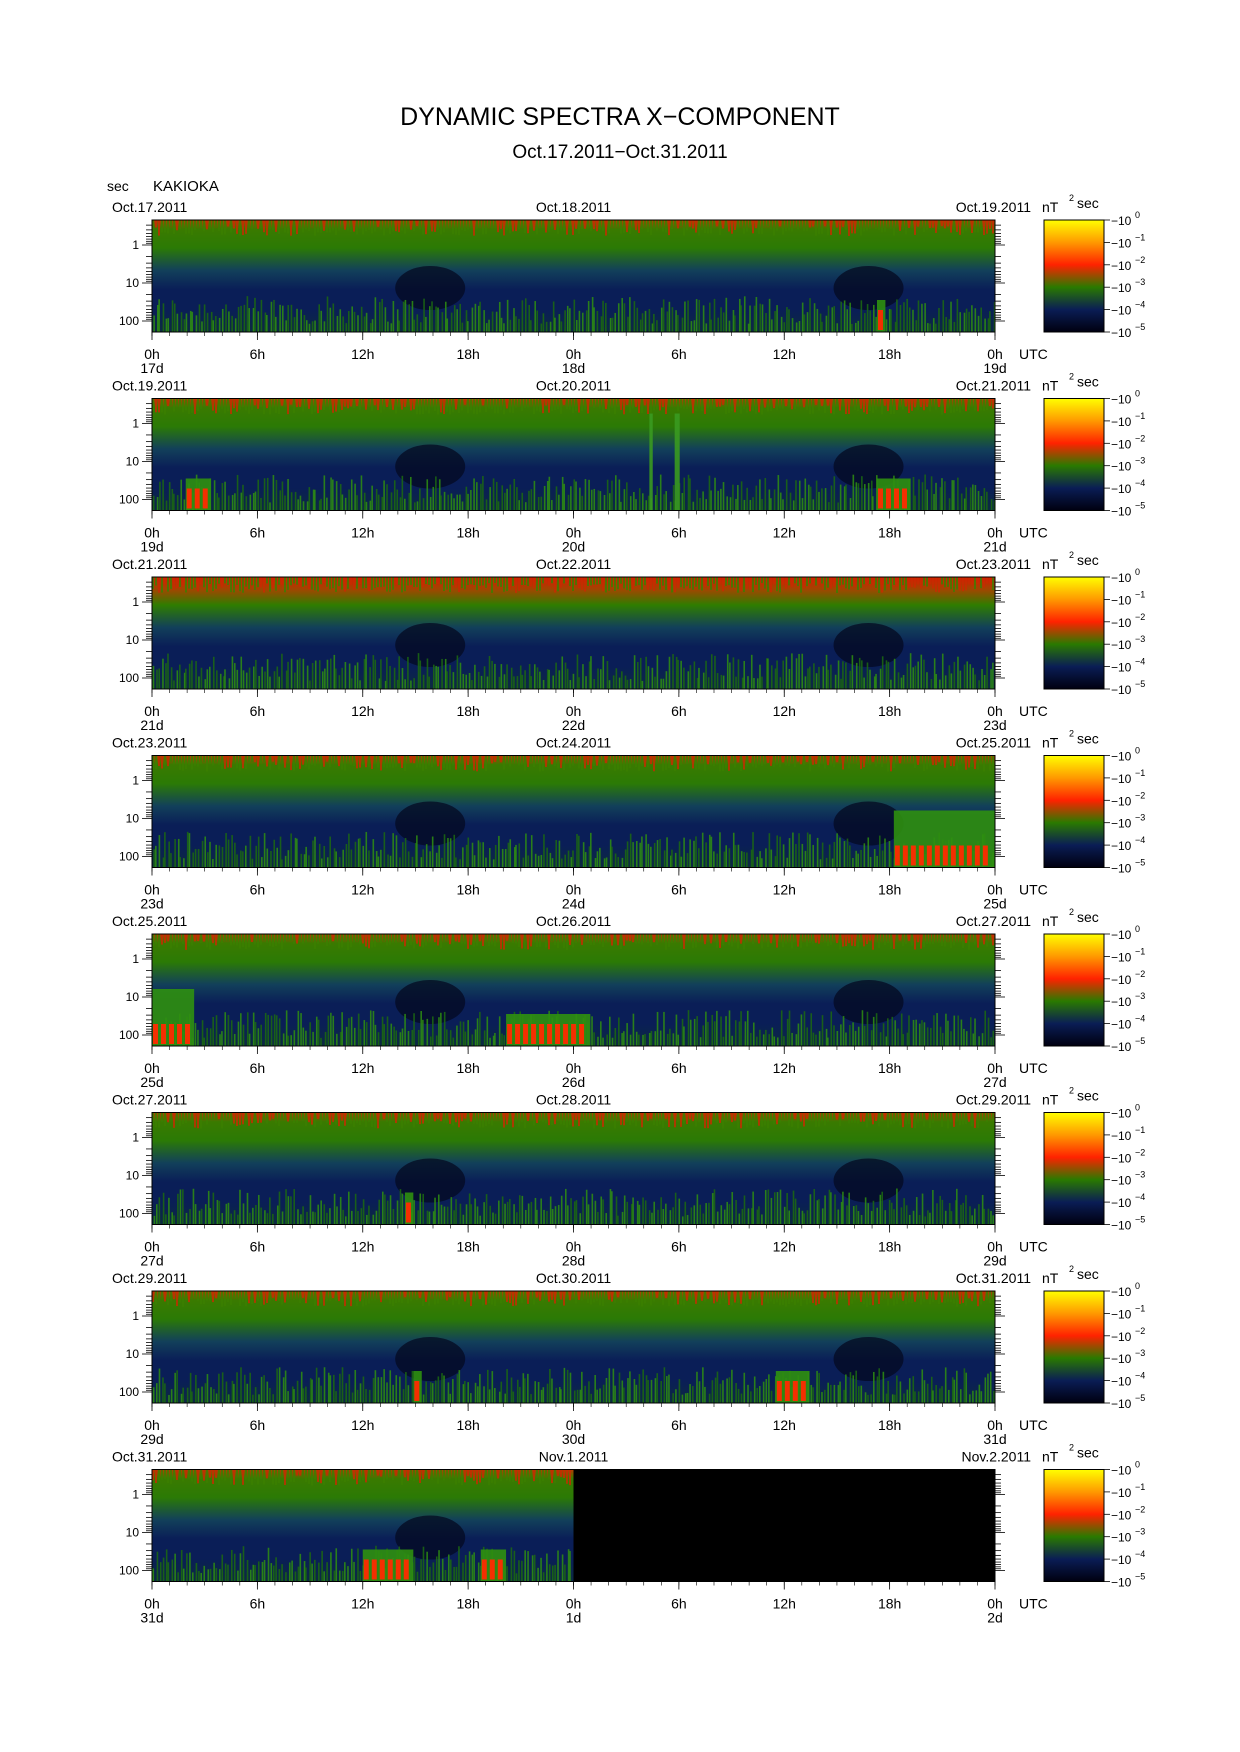 The width and height of the screenshot is (1240, 1752). I want to click on date-label-center: Oct.24.2011, so click(573, 743).